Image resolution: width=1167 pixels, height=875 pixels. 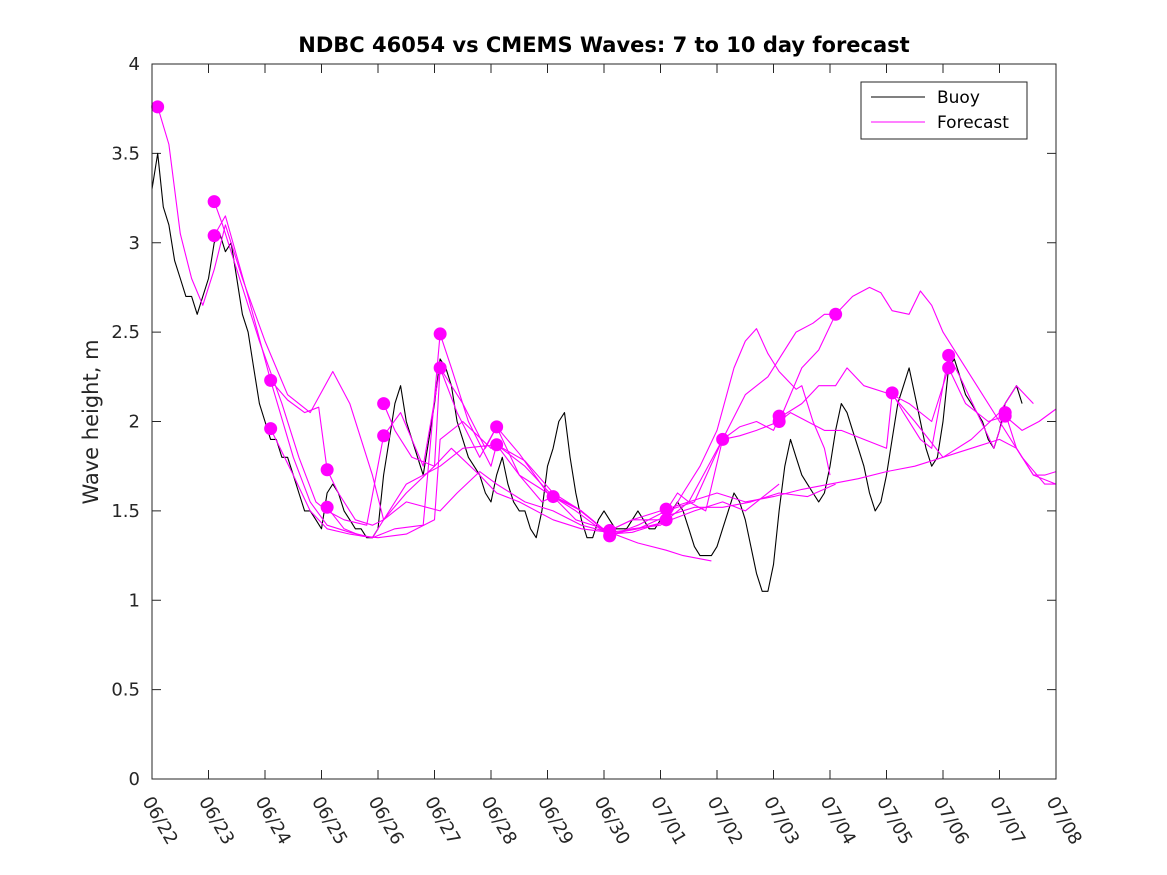 I want to click on y-tick-label: 2, so click(x=134, y=422).